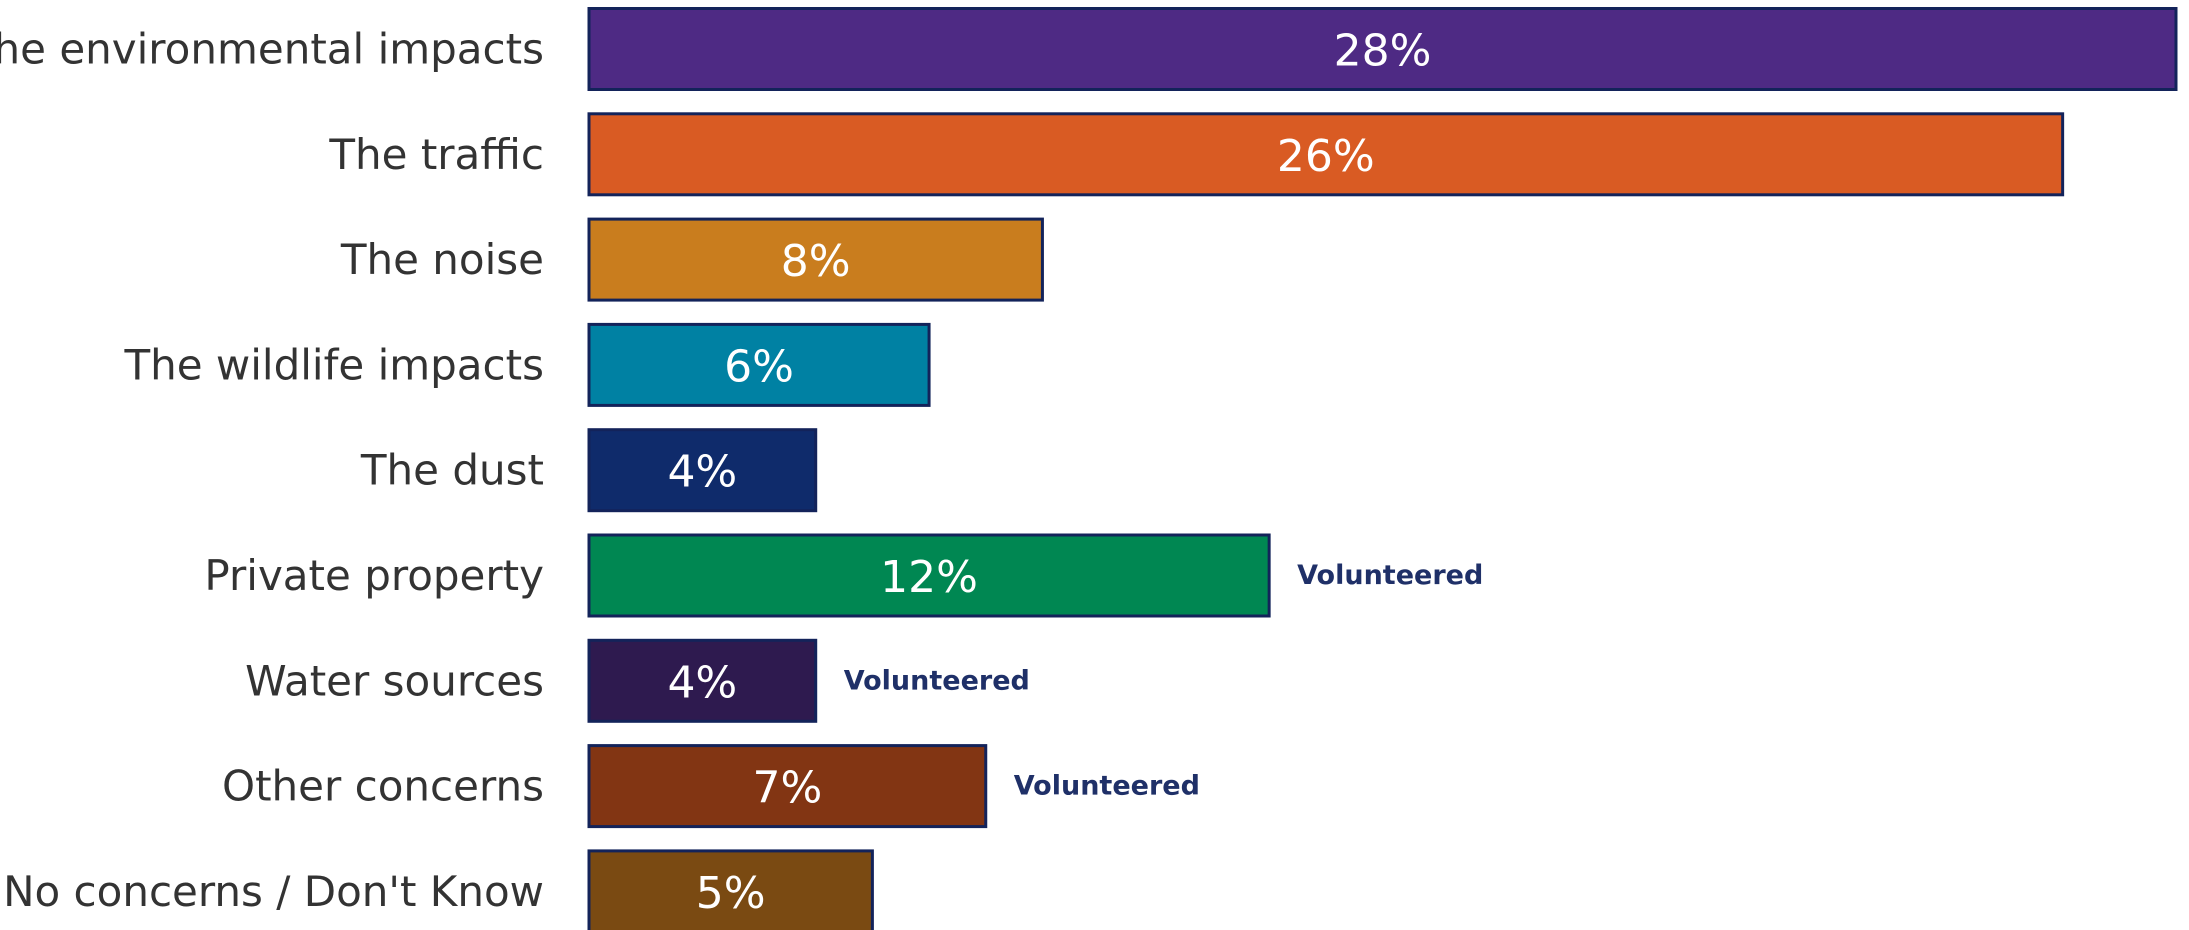 The image size is (2189, 930). I want to click on value-label: 26%, so click(1326, 156).